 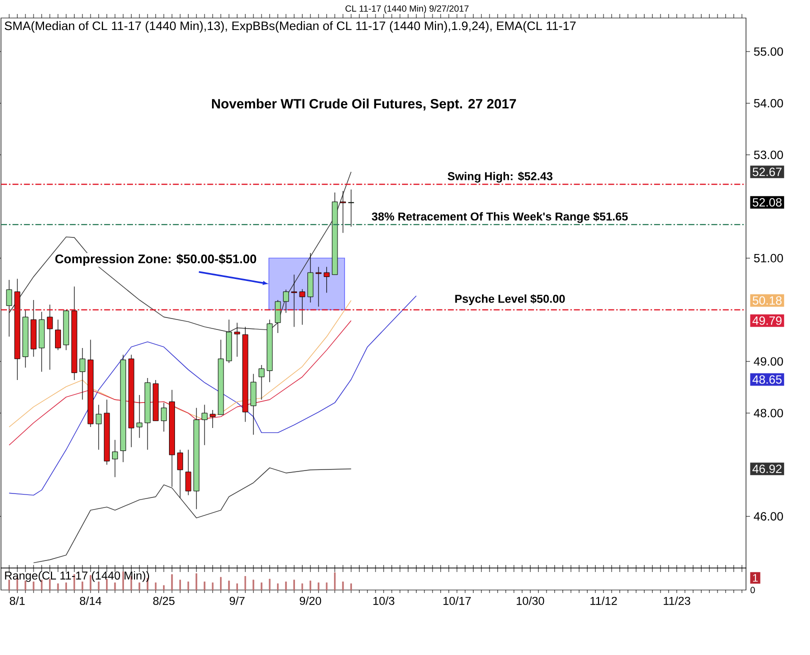 What do you see at coordinates (364, 105) in the screenshot?
I see `text: November WTI Crude Oil Futures, Sept. 27 2017` at bounding box center [364, 105].